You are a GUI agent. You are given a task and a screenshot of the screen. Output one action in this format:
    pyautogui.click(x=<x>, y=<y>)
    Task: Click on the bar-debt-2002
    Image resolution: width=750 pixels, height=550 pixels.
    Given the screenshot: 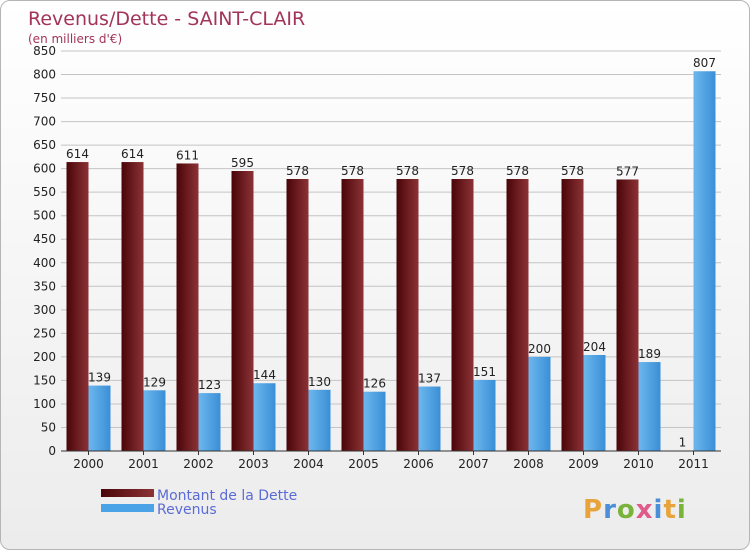 What is the action you would take?
    pyautogui.click(x=187, y=307)
    